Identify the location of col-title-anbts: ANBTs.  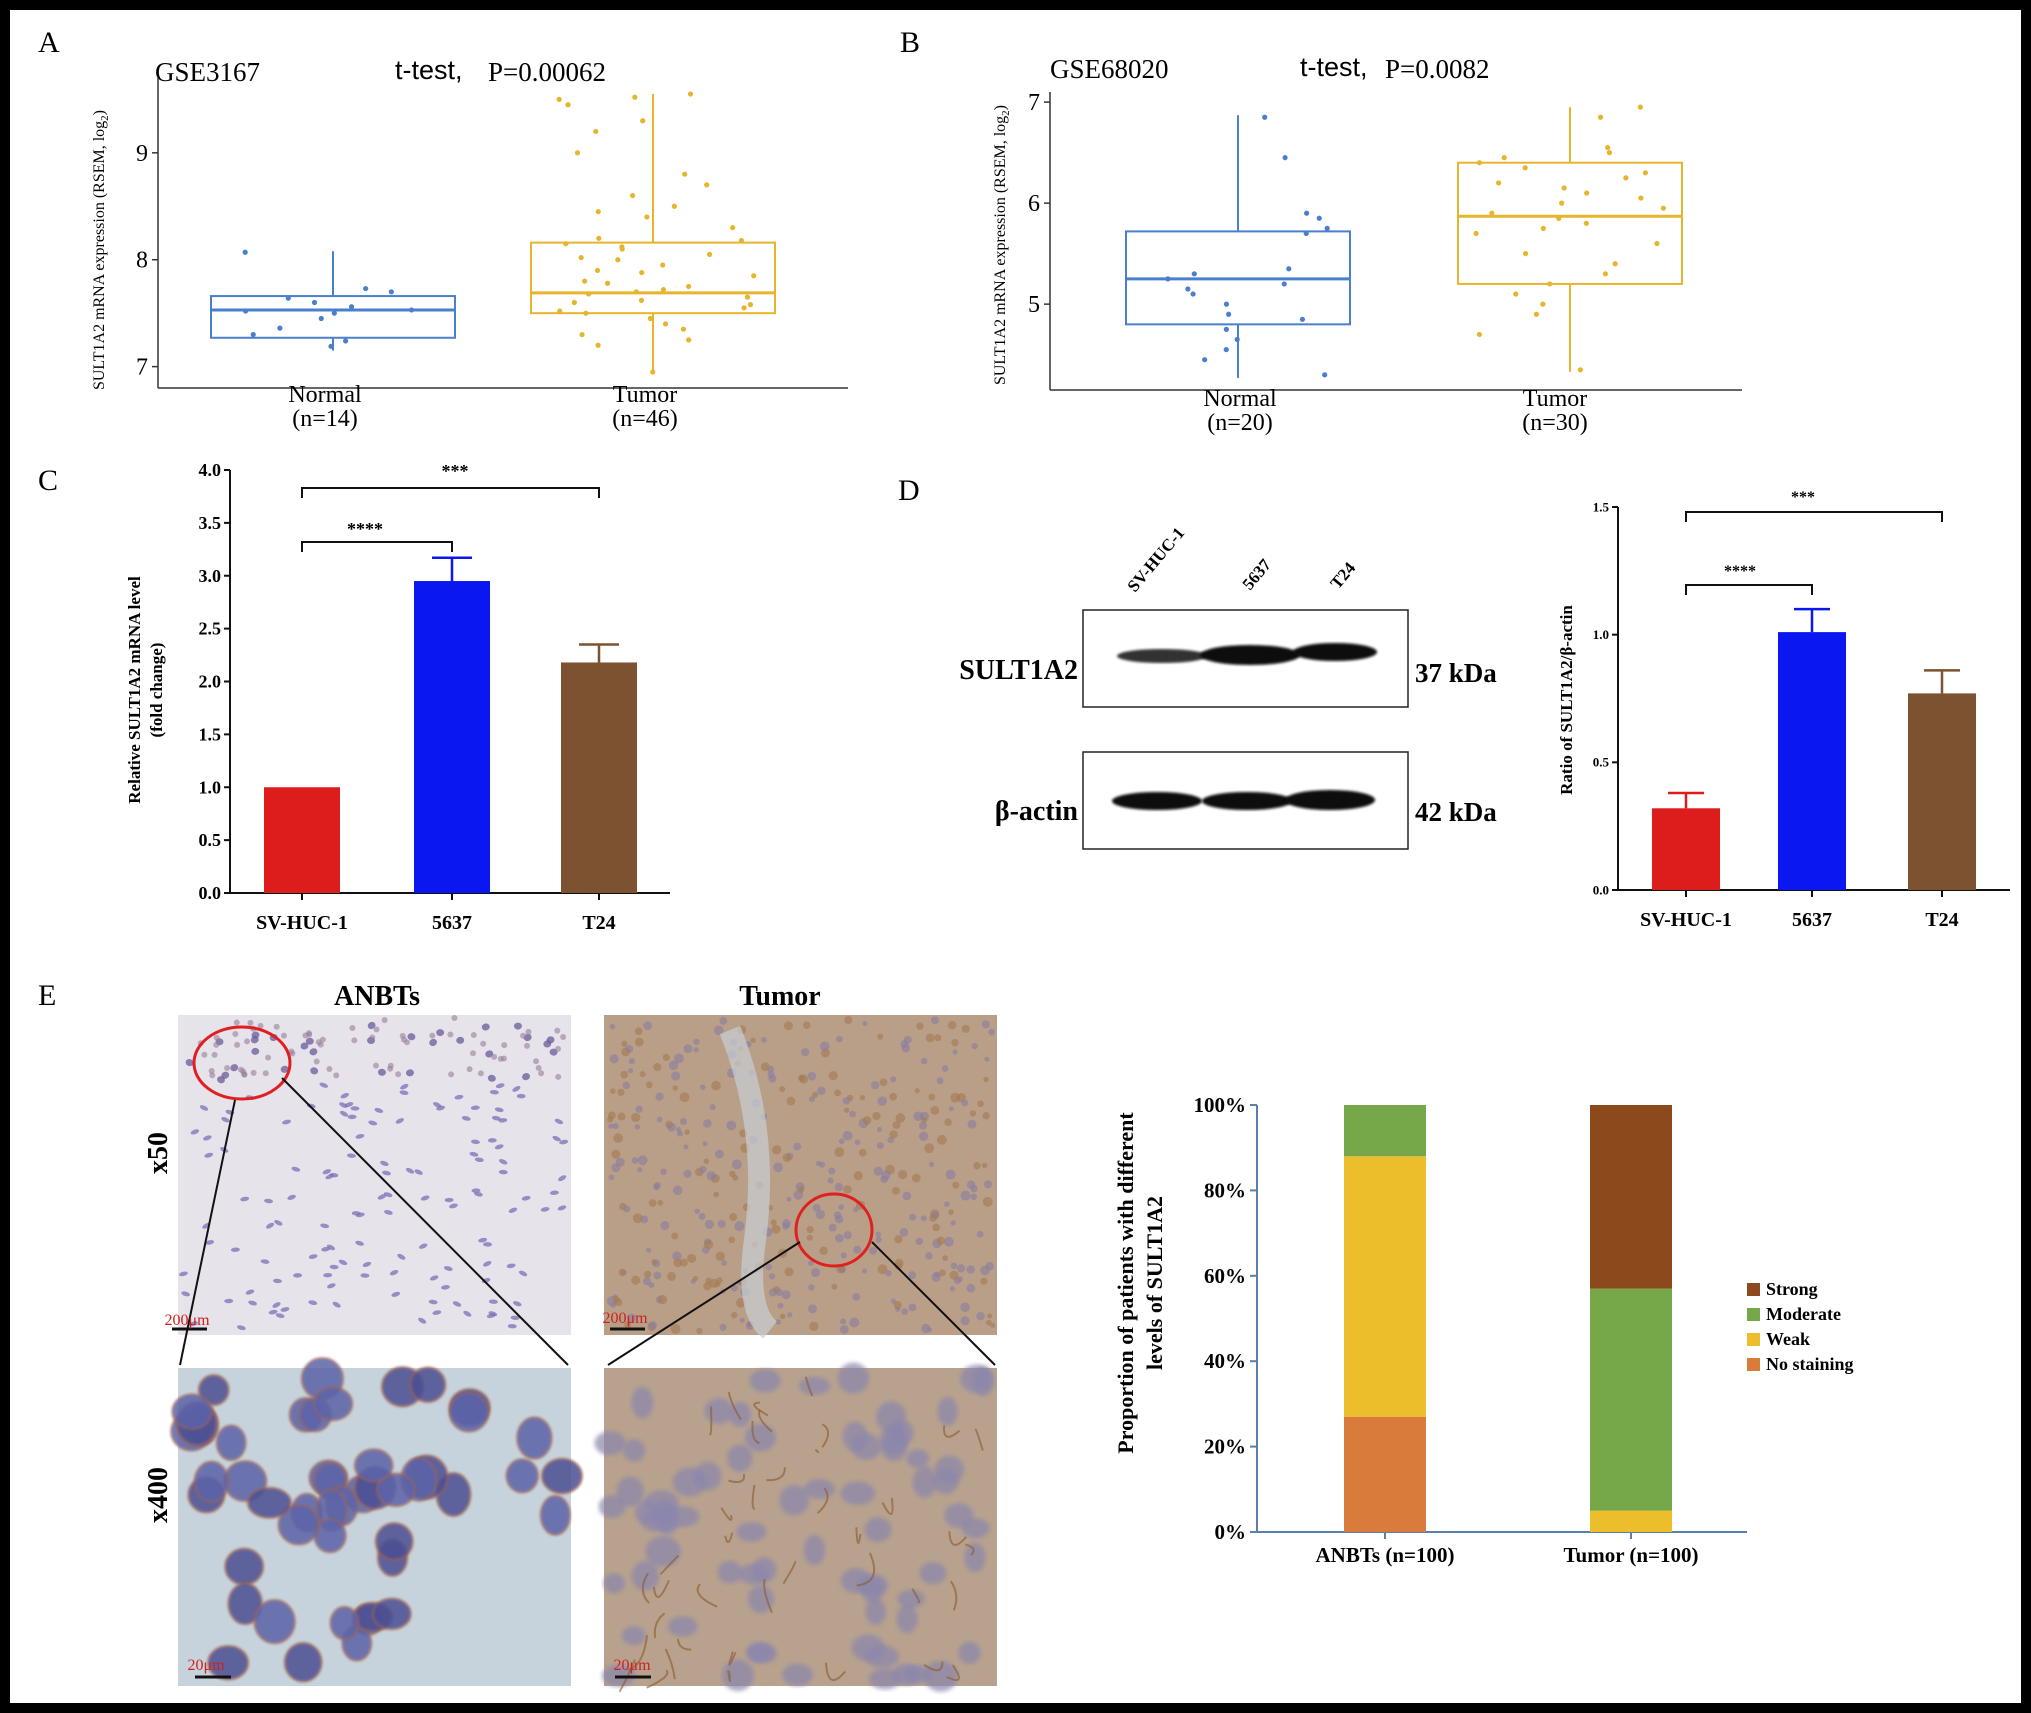
(377, 996).